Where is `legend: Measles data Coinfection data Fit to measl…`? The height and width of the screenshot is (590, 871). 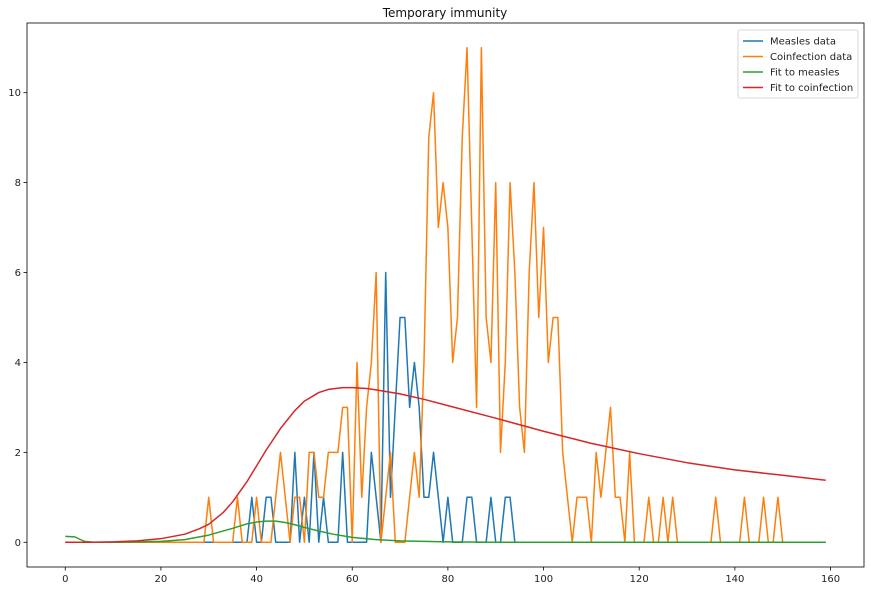
legend: Measles data Coinfection data Fit to measl… is located at coordinates (798, 64).